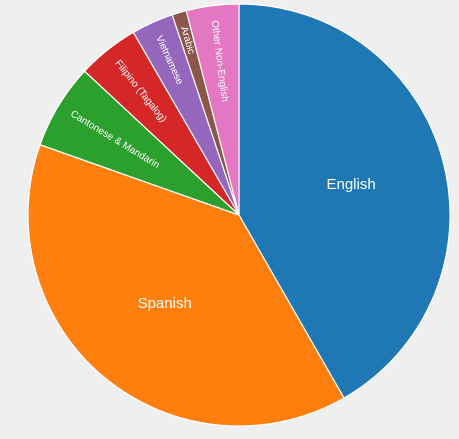  What do you see at coordinates (350, 184) in the screenshot?
I see `slice-label-english: English` at bounding box center [350, 184].